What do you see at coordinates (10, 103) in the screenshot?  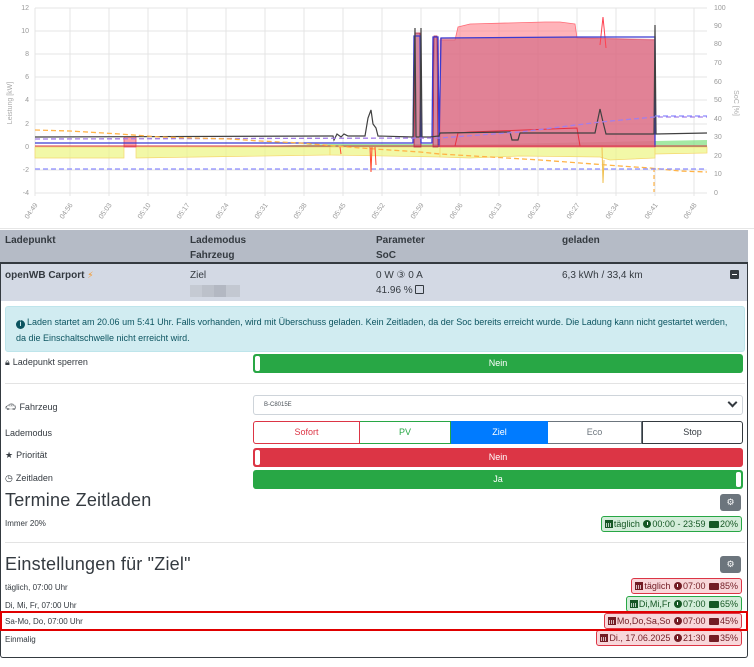 I see `svg-text: Leistung [kW]` at bounding box center [10, 103].